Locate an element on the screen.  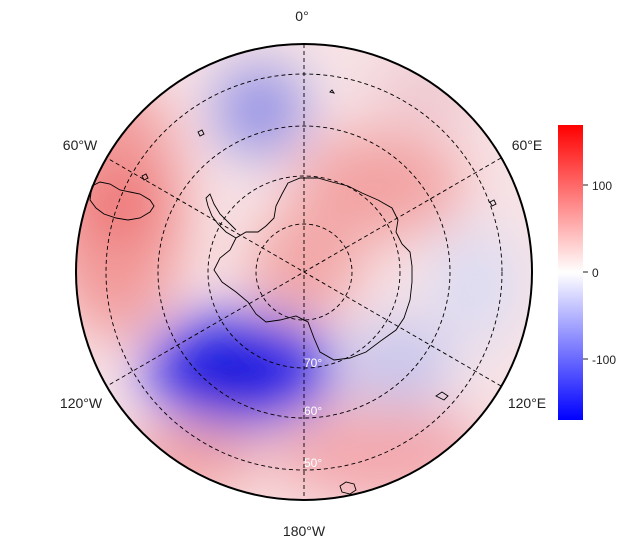
lon-label-60e: 60°E is located at coordinates (527, 145).